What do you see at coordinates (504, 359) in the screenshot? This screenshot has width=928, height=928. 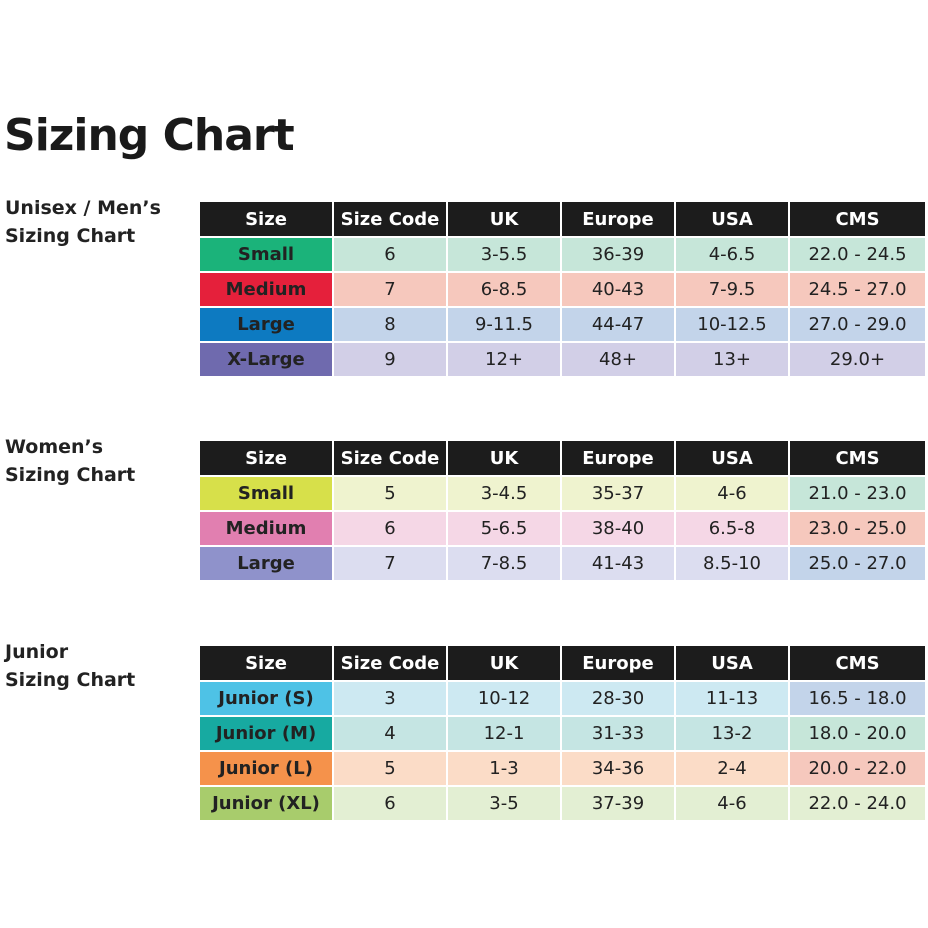 I see `data-cell: 12+` at bounding box center [504, 359].